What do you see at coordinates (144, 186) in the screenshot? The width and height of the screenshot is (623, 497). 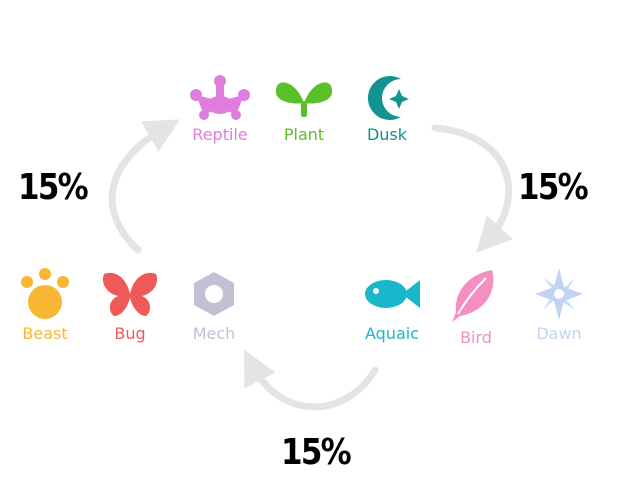 I see `arrow-left-cycle` at bounding box center [144, 186].